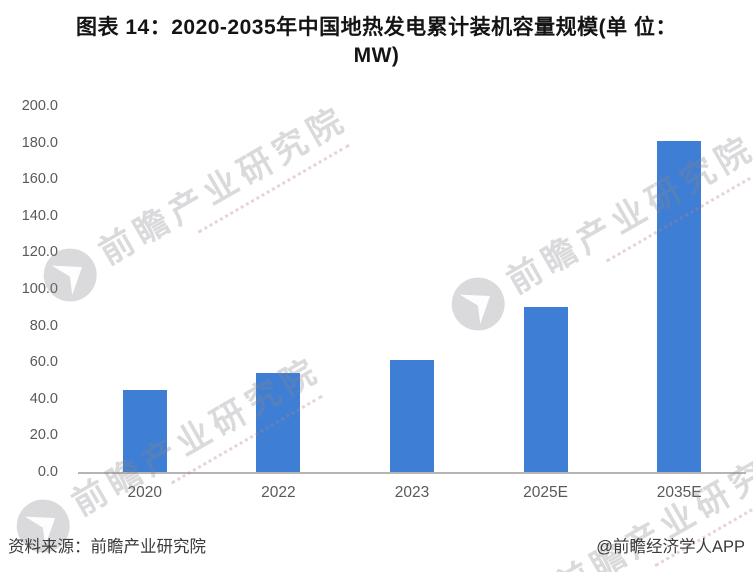  What do you see at coordinates (145, 492) in the screenshot?
I see `x-axis-tick-label: 2020` at bounding box center [145, 492].